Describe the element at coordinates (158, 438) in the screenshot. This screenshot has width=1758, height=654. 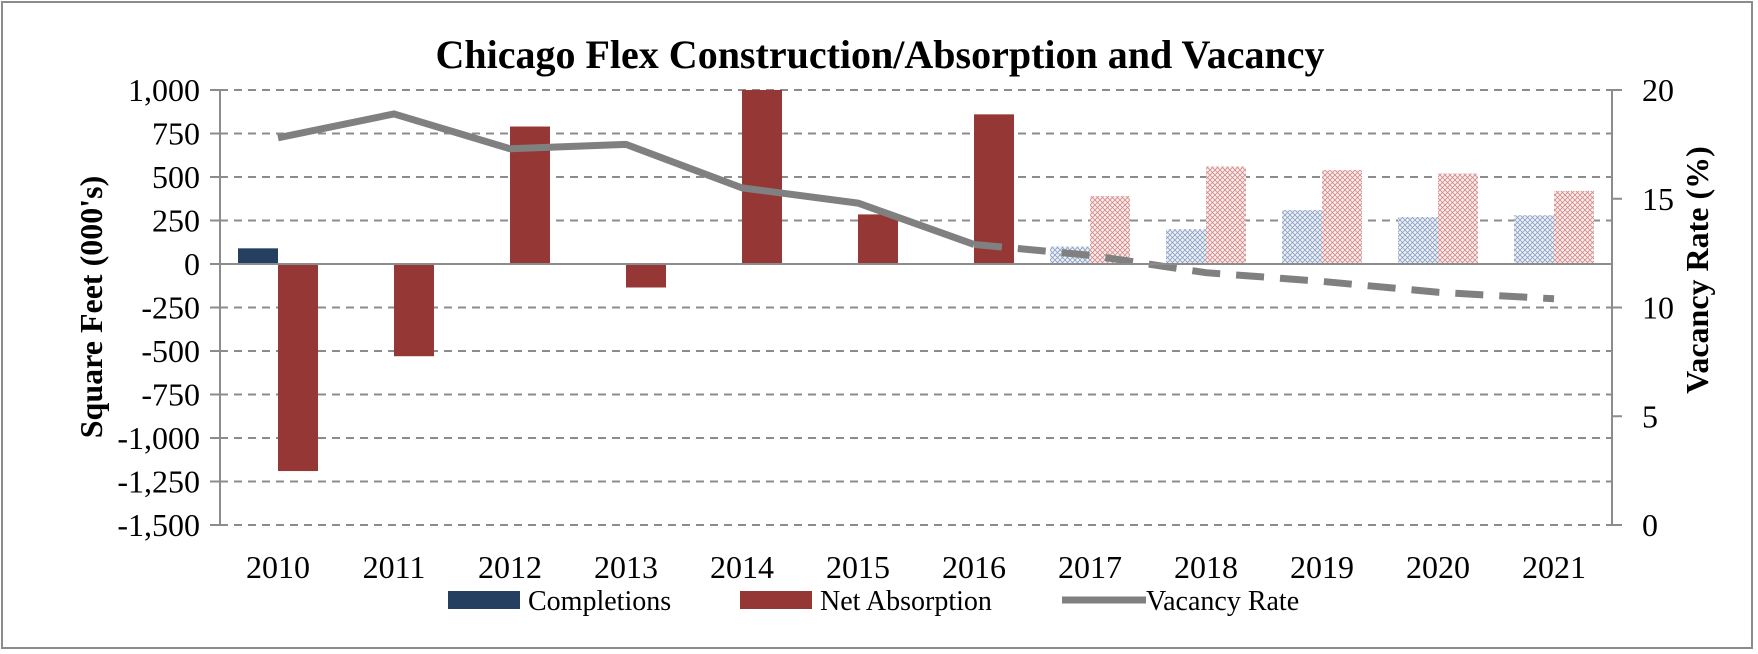
I see `y-tick-label: -1,000` at that location.